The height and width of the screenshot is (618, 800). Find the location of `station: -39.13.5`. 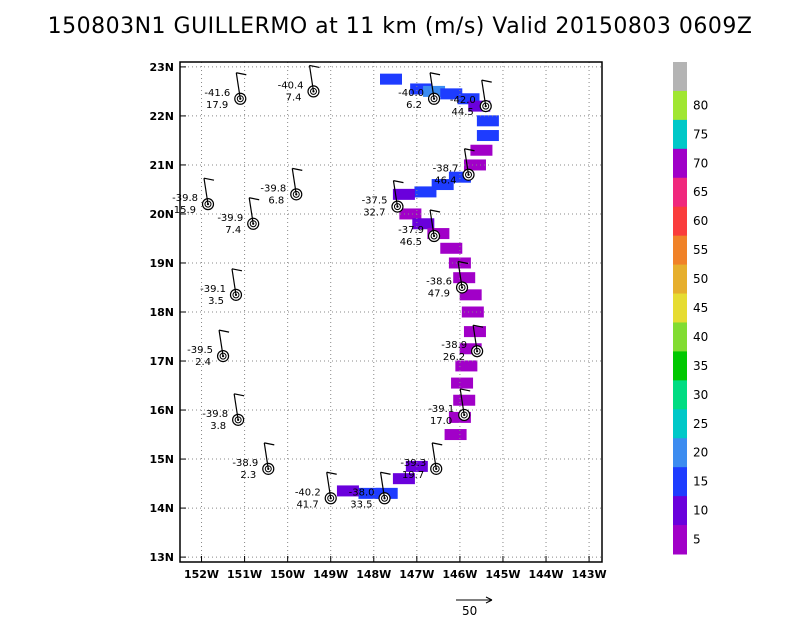

station: -39.13.5 is located at coordinates (221, 287).